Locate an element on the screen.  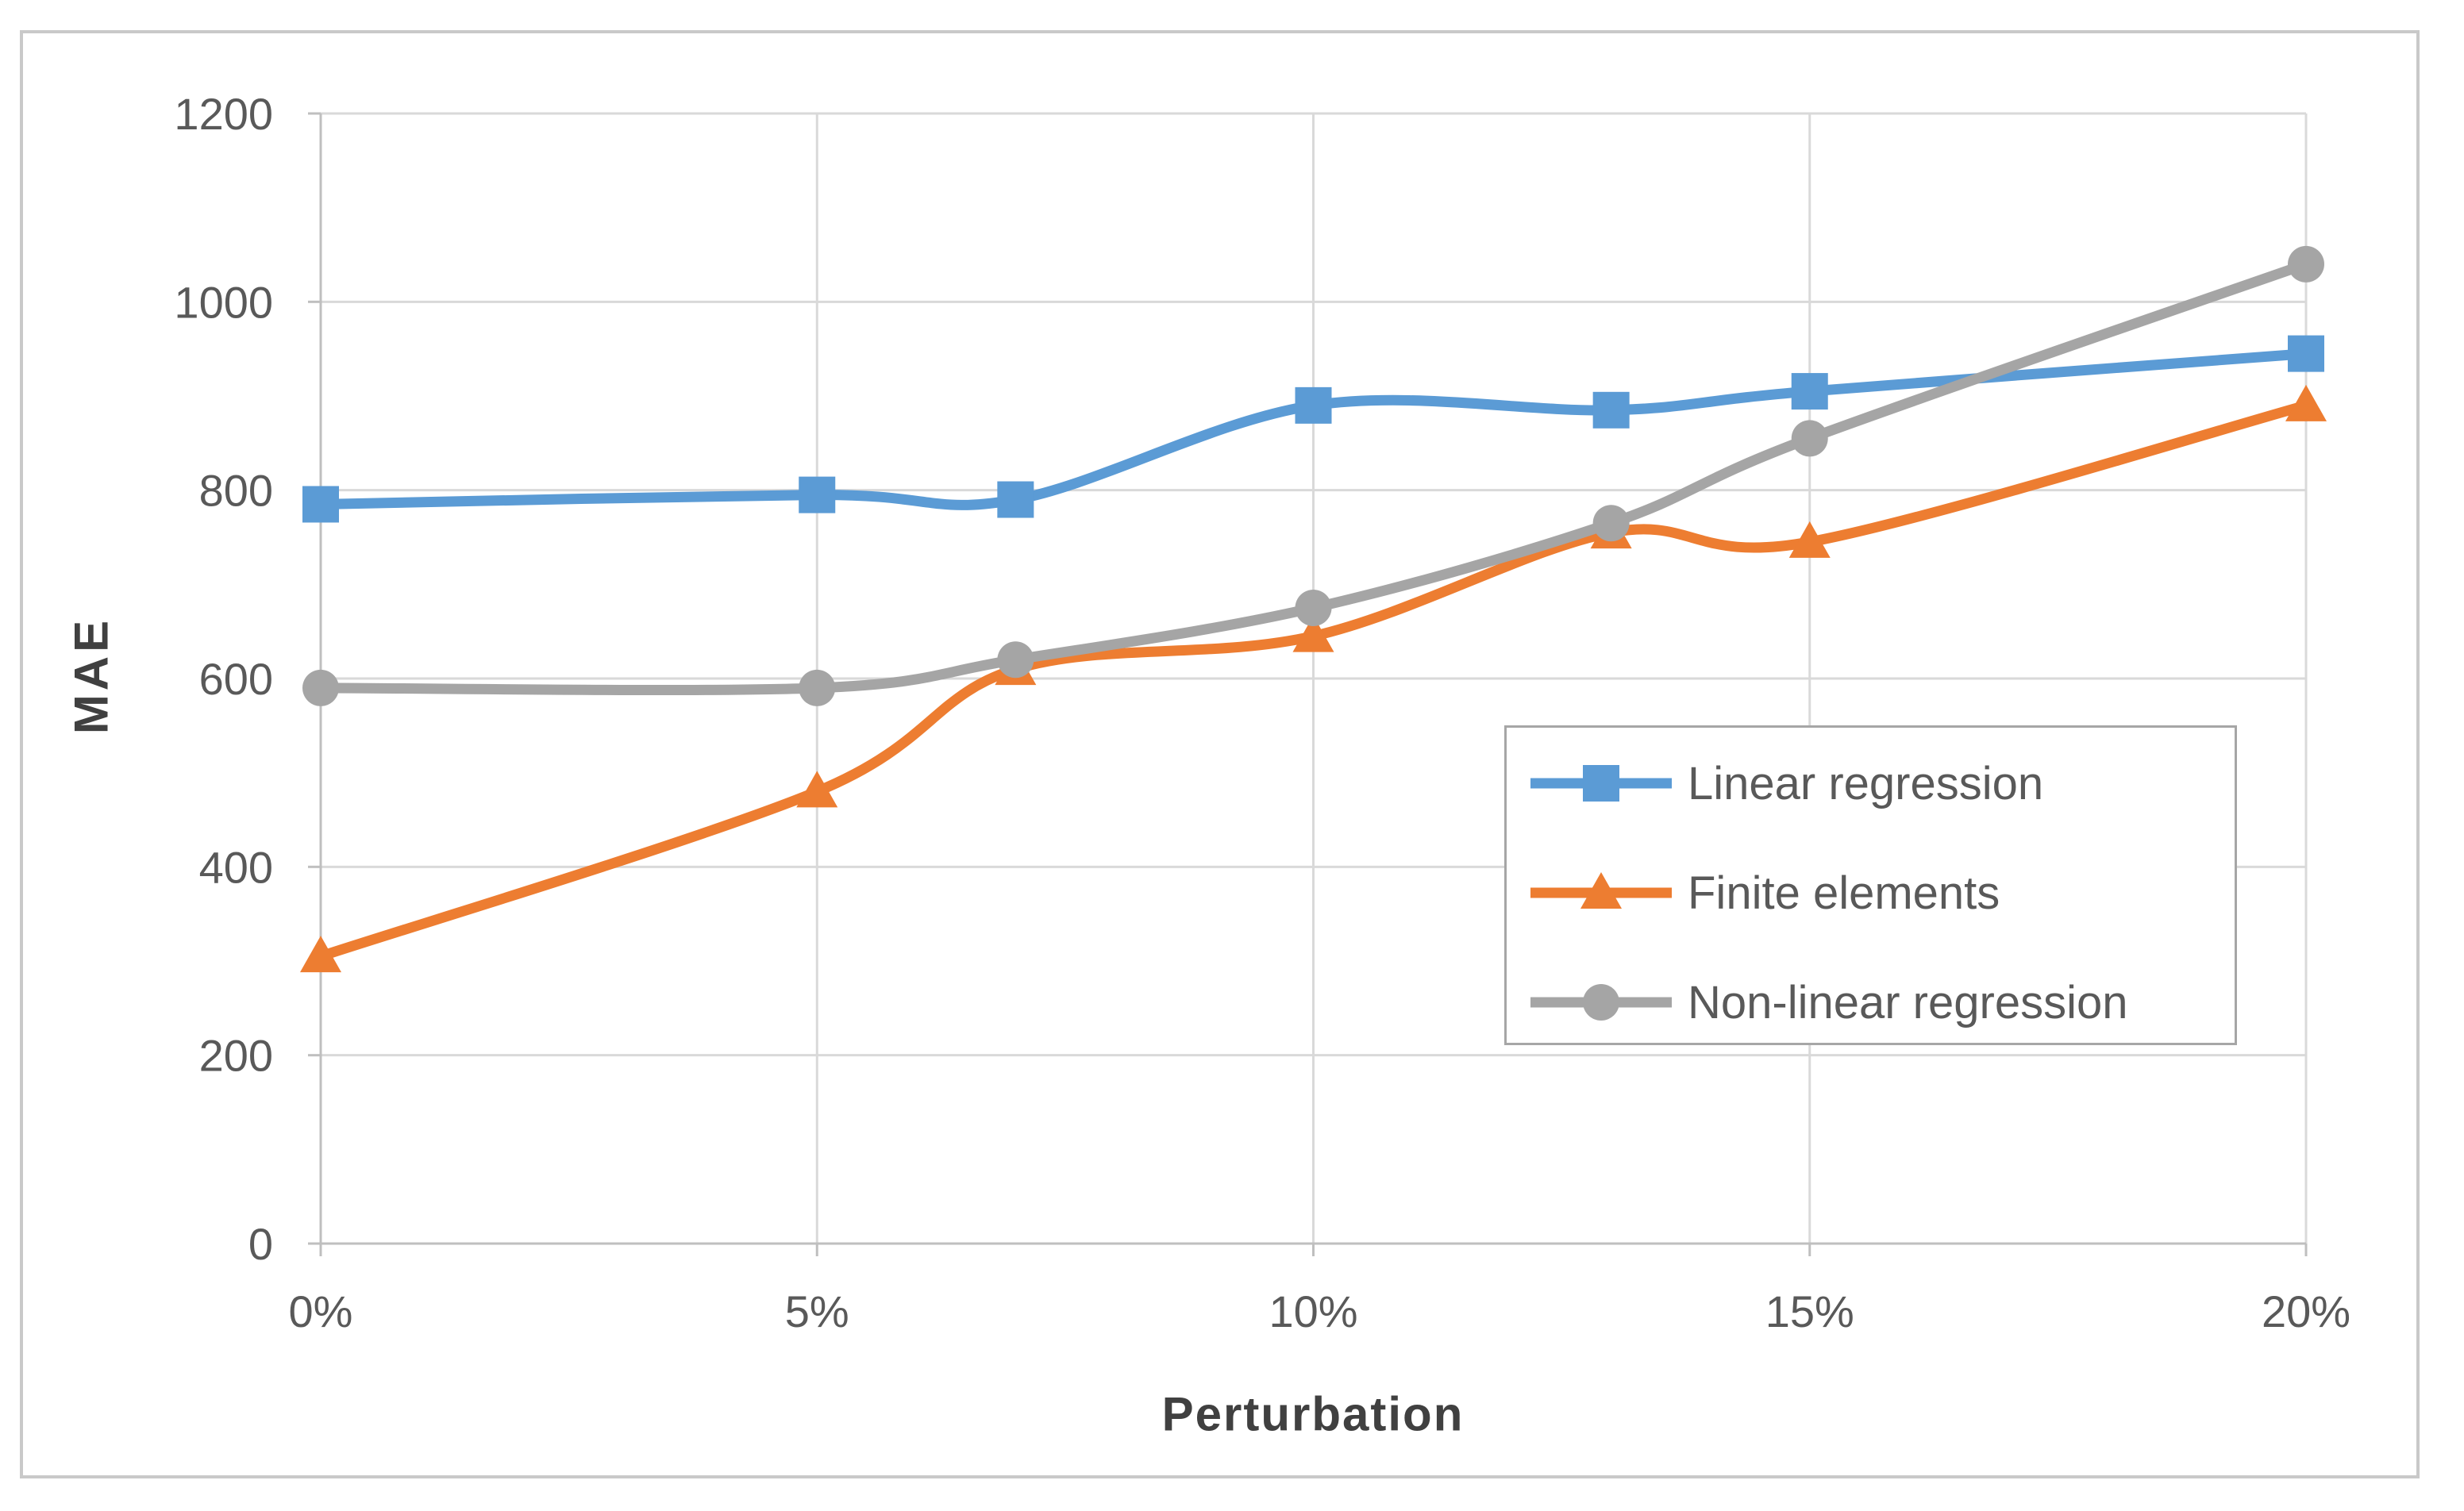
x-tick-label: 20% is located at coordinates (2306, 1311).